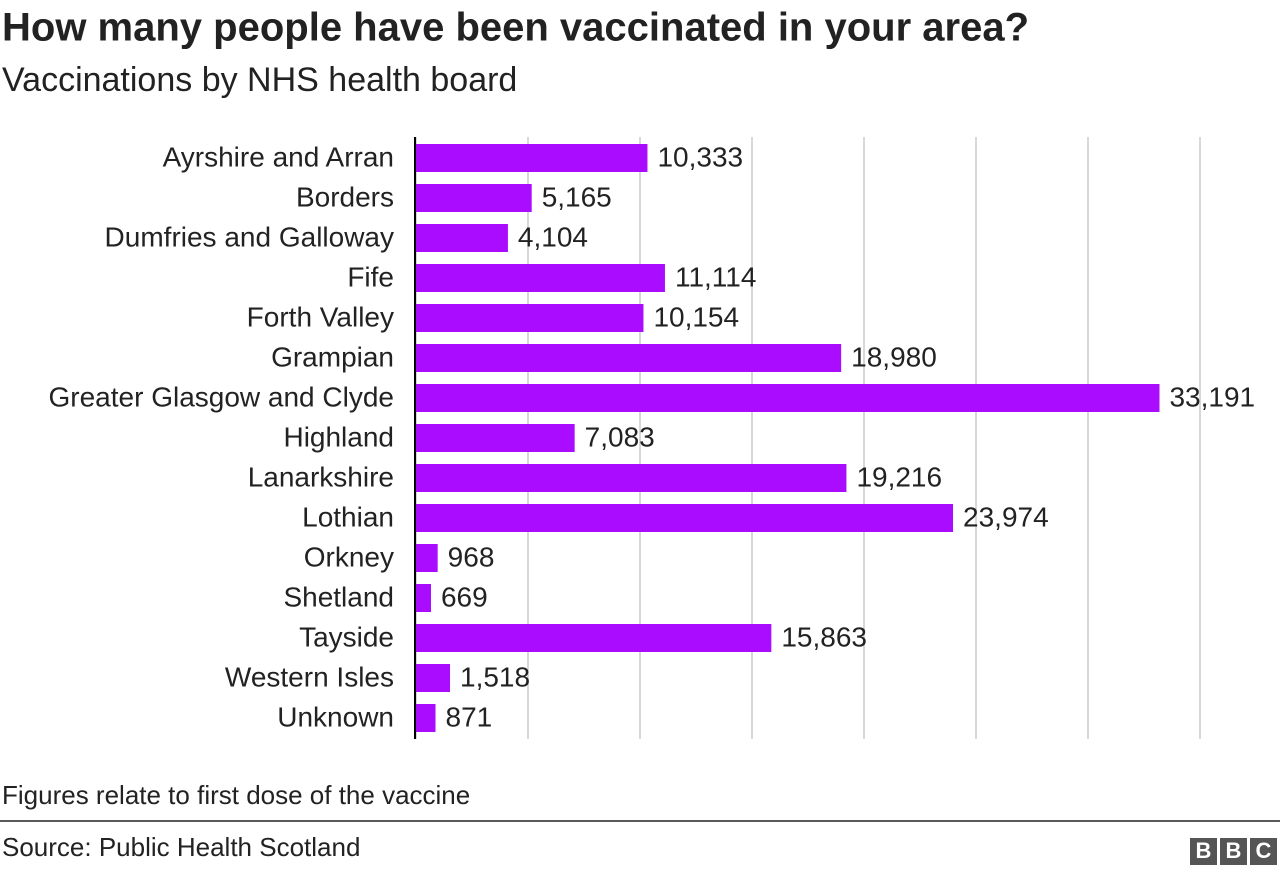 The height and width of the screenshot is (876, 1280). I want to click on value-label: 7,083, so click(620, 436).